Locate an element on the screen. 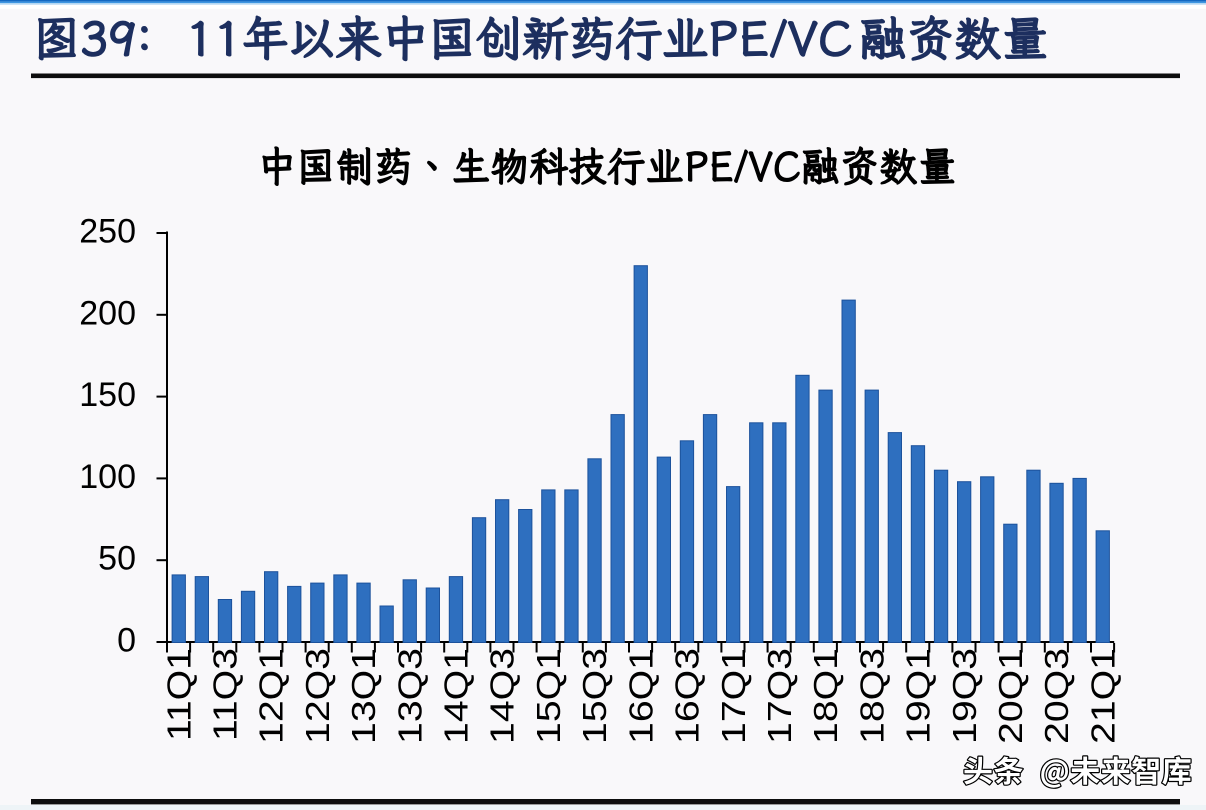  svg-text: 19Q1 is located at coordinates (917, 696).